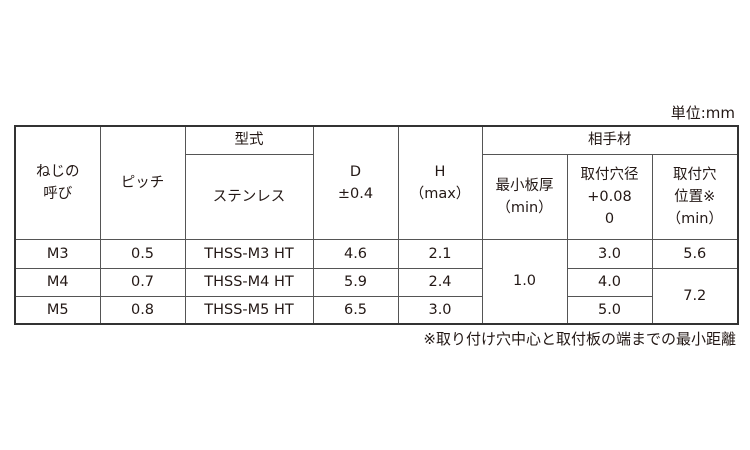 The image size is (750, 450). What do you see at coordinates (249, 282) in the screenshot?
I see `cell-model: THSS-M4 HT` at bounding box center [249, 282].